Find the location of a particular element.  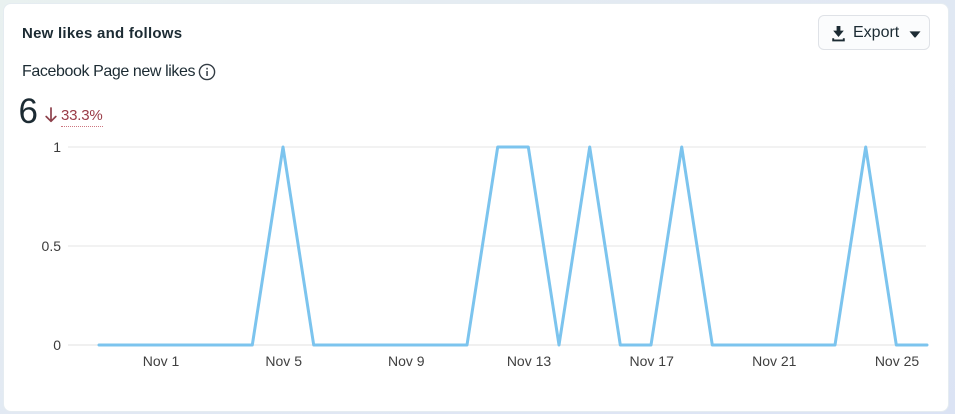

svg-text: Nov 1 is located at coordinates (161, 361).